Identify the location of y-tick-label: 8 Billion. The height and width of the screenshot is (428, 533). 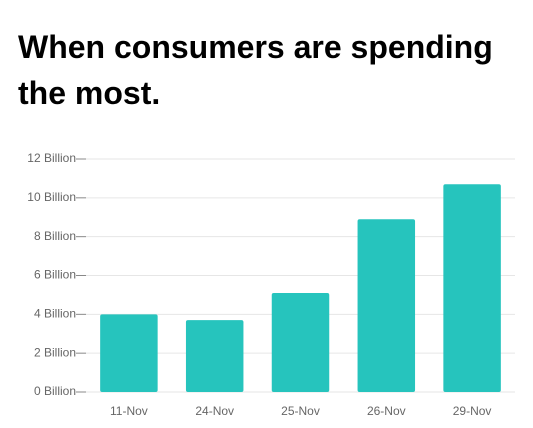
(55, 236).